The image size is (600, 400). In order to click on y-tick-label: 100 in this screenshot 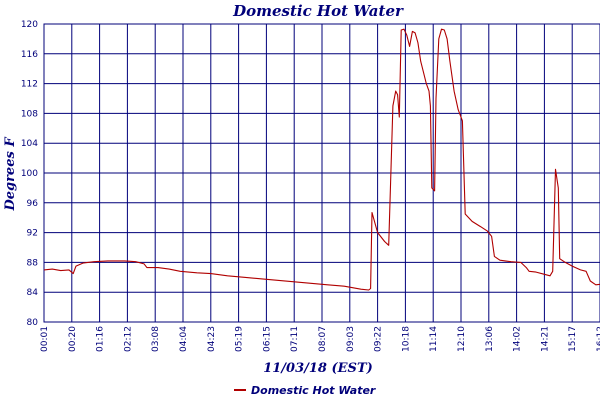, I will do `click(29, 174)`.